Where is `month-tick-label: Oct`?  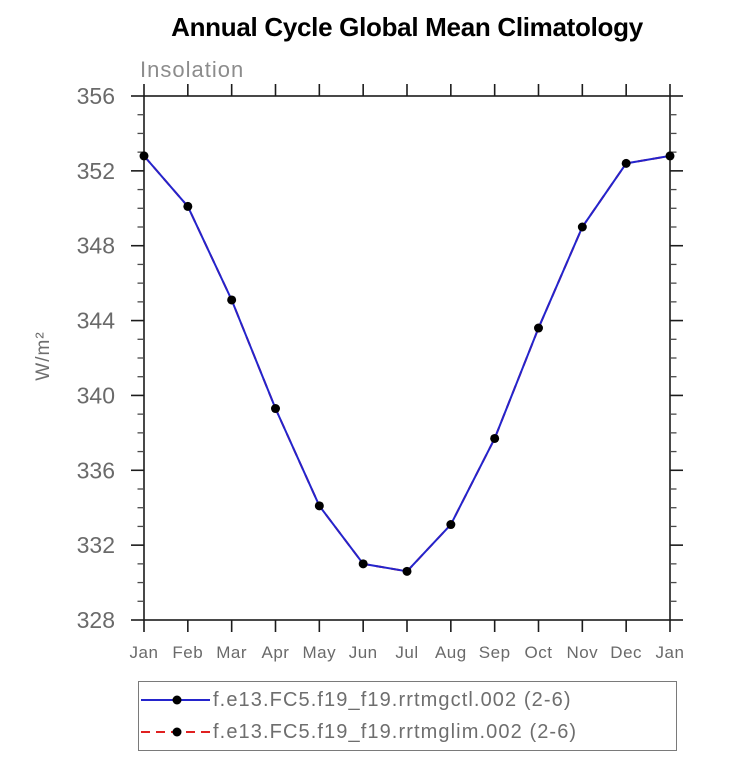 month-tick-label: Oct is located at coordinates (539, 652).